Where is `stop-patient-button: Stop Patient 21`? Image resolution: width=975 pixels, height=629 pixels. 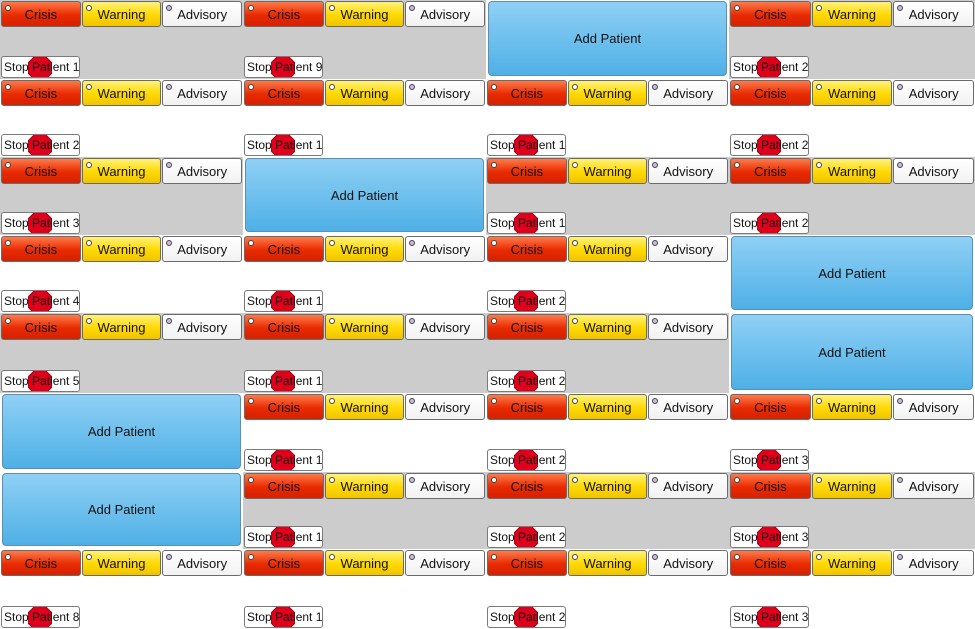 stop-patient-button: Stop Patient 21 is located at coordinates (526, 381).